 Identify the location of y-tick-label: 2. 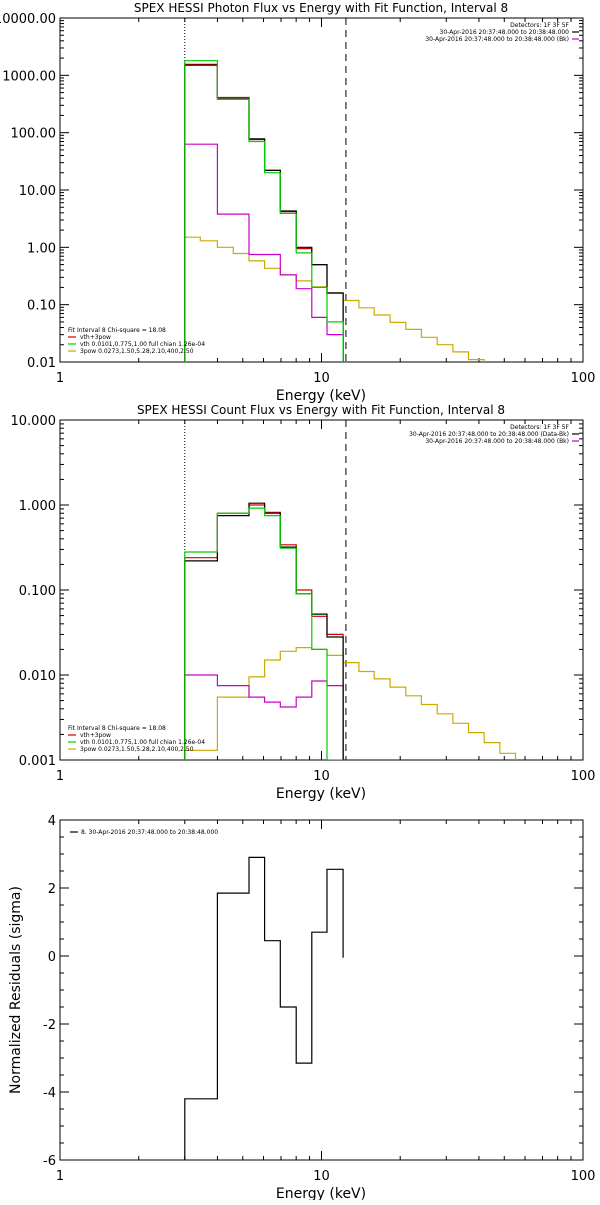
(52, 889).